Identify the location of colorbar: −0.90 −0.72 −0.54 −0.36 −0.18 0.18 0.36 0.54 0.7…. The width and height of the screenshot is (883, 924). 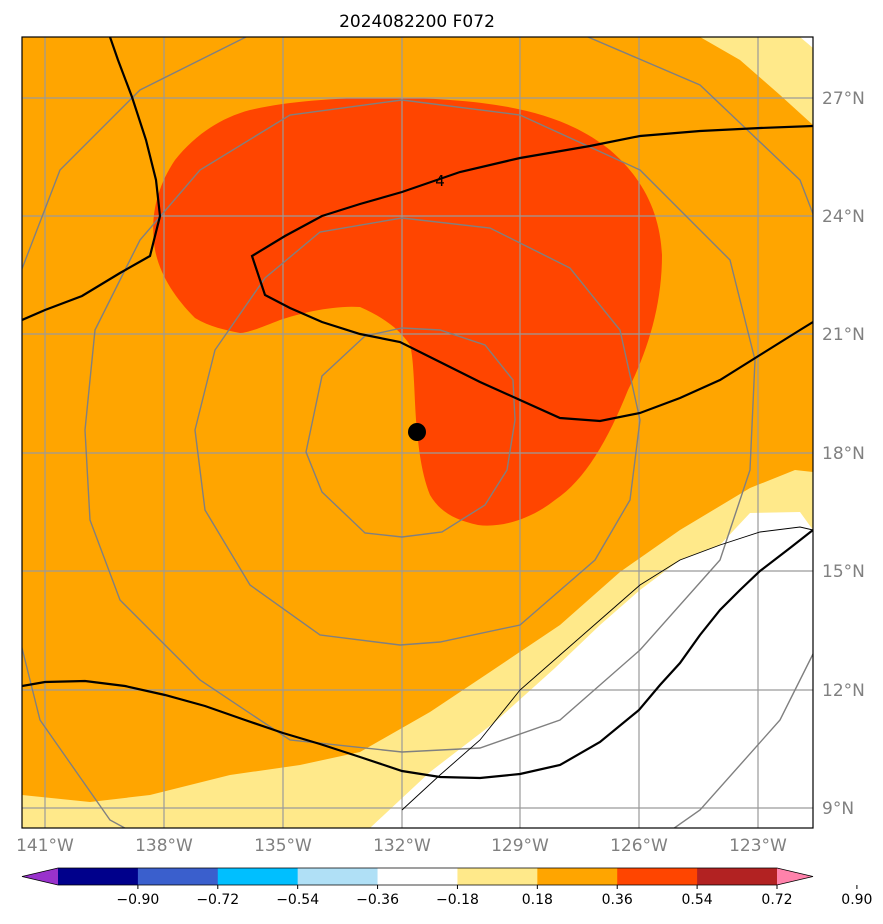
(446, 887).